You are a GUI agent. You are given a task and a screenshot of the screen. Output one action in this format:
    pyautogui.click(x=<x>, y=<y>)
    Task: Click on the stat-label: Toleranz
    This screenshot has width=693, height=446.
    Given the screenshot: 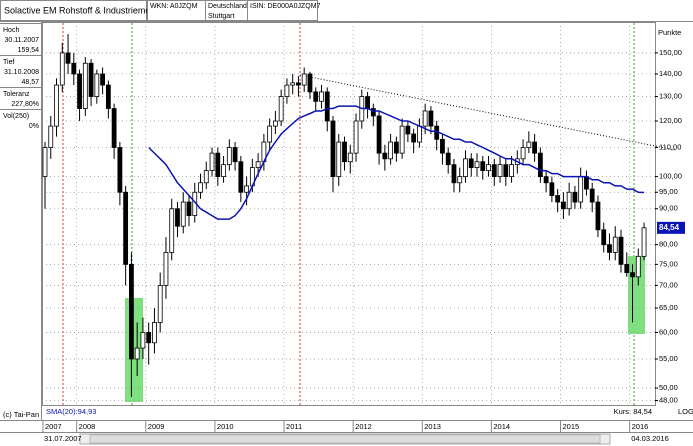 What is the action you would take?
    pyautogui.click(x=16, y=94)
    